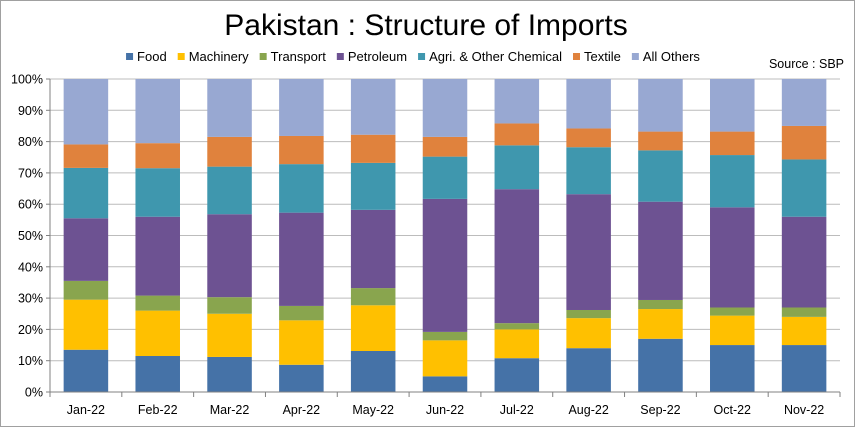 This screenshot has width=855, height=427. I want to click on x-tick-label: Jan-22, so click(86, 410).